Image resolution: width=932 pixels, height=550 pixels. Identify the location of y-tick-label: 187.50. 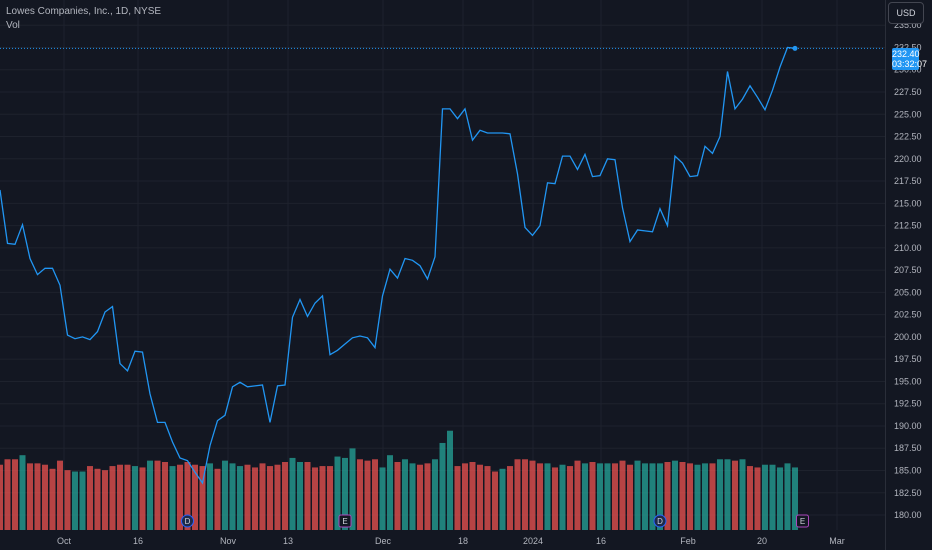
(908, 448).